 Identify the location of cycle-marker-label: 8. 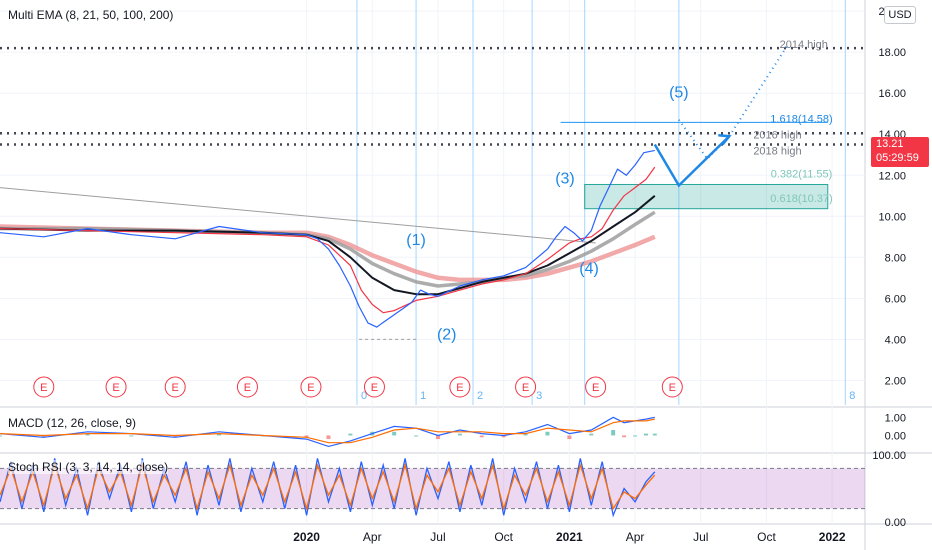
(852, 396).